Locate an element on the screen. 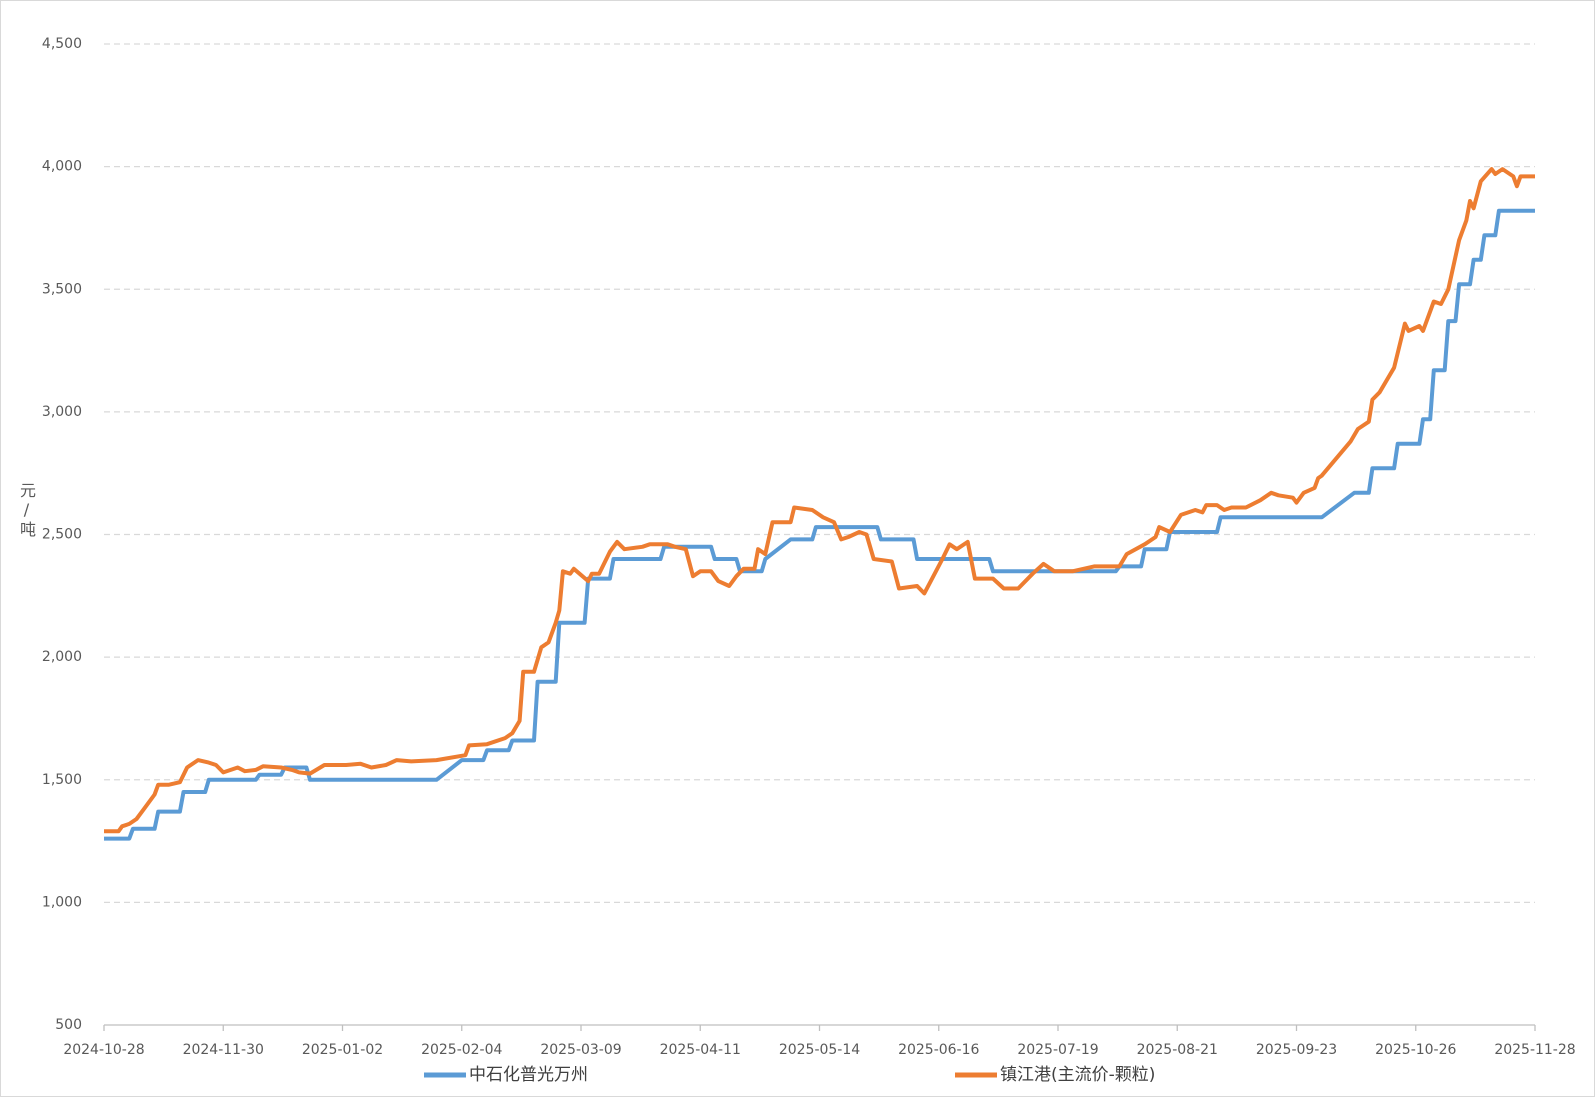  x-tick-label: 2024-10-28 is located at coordinates (103, 1050).